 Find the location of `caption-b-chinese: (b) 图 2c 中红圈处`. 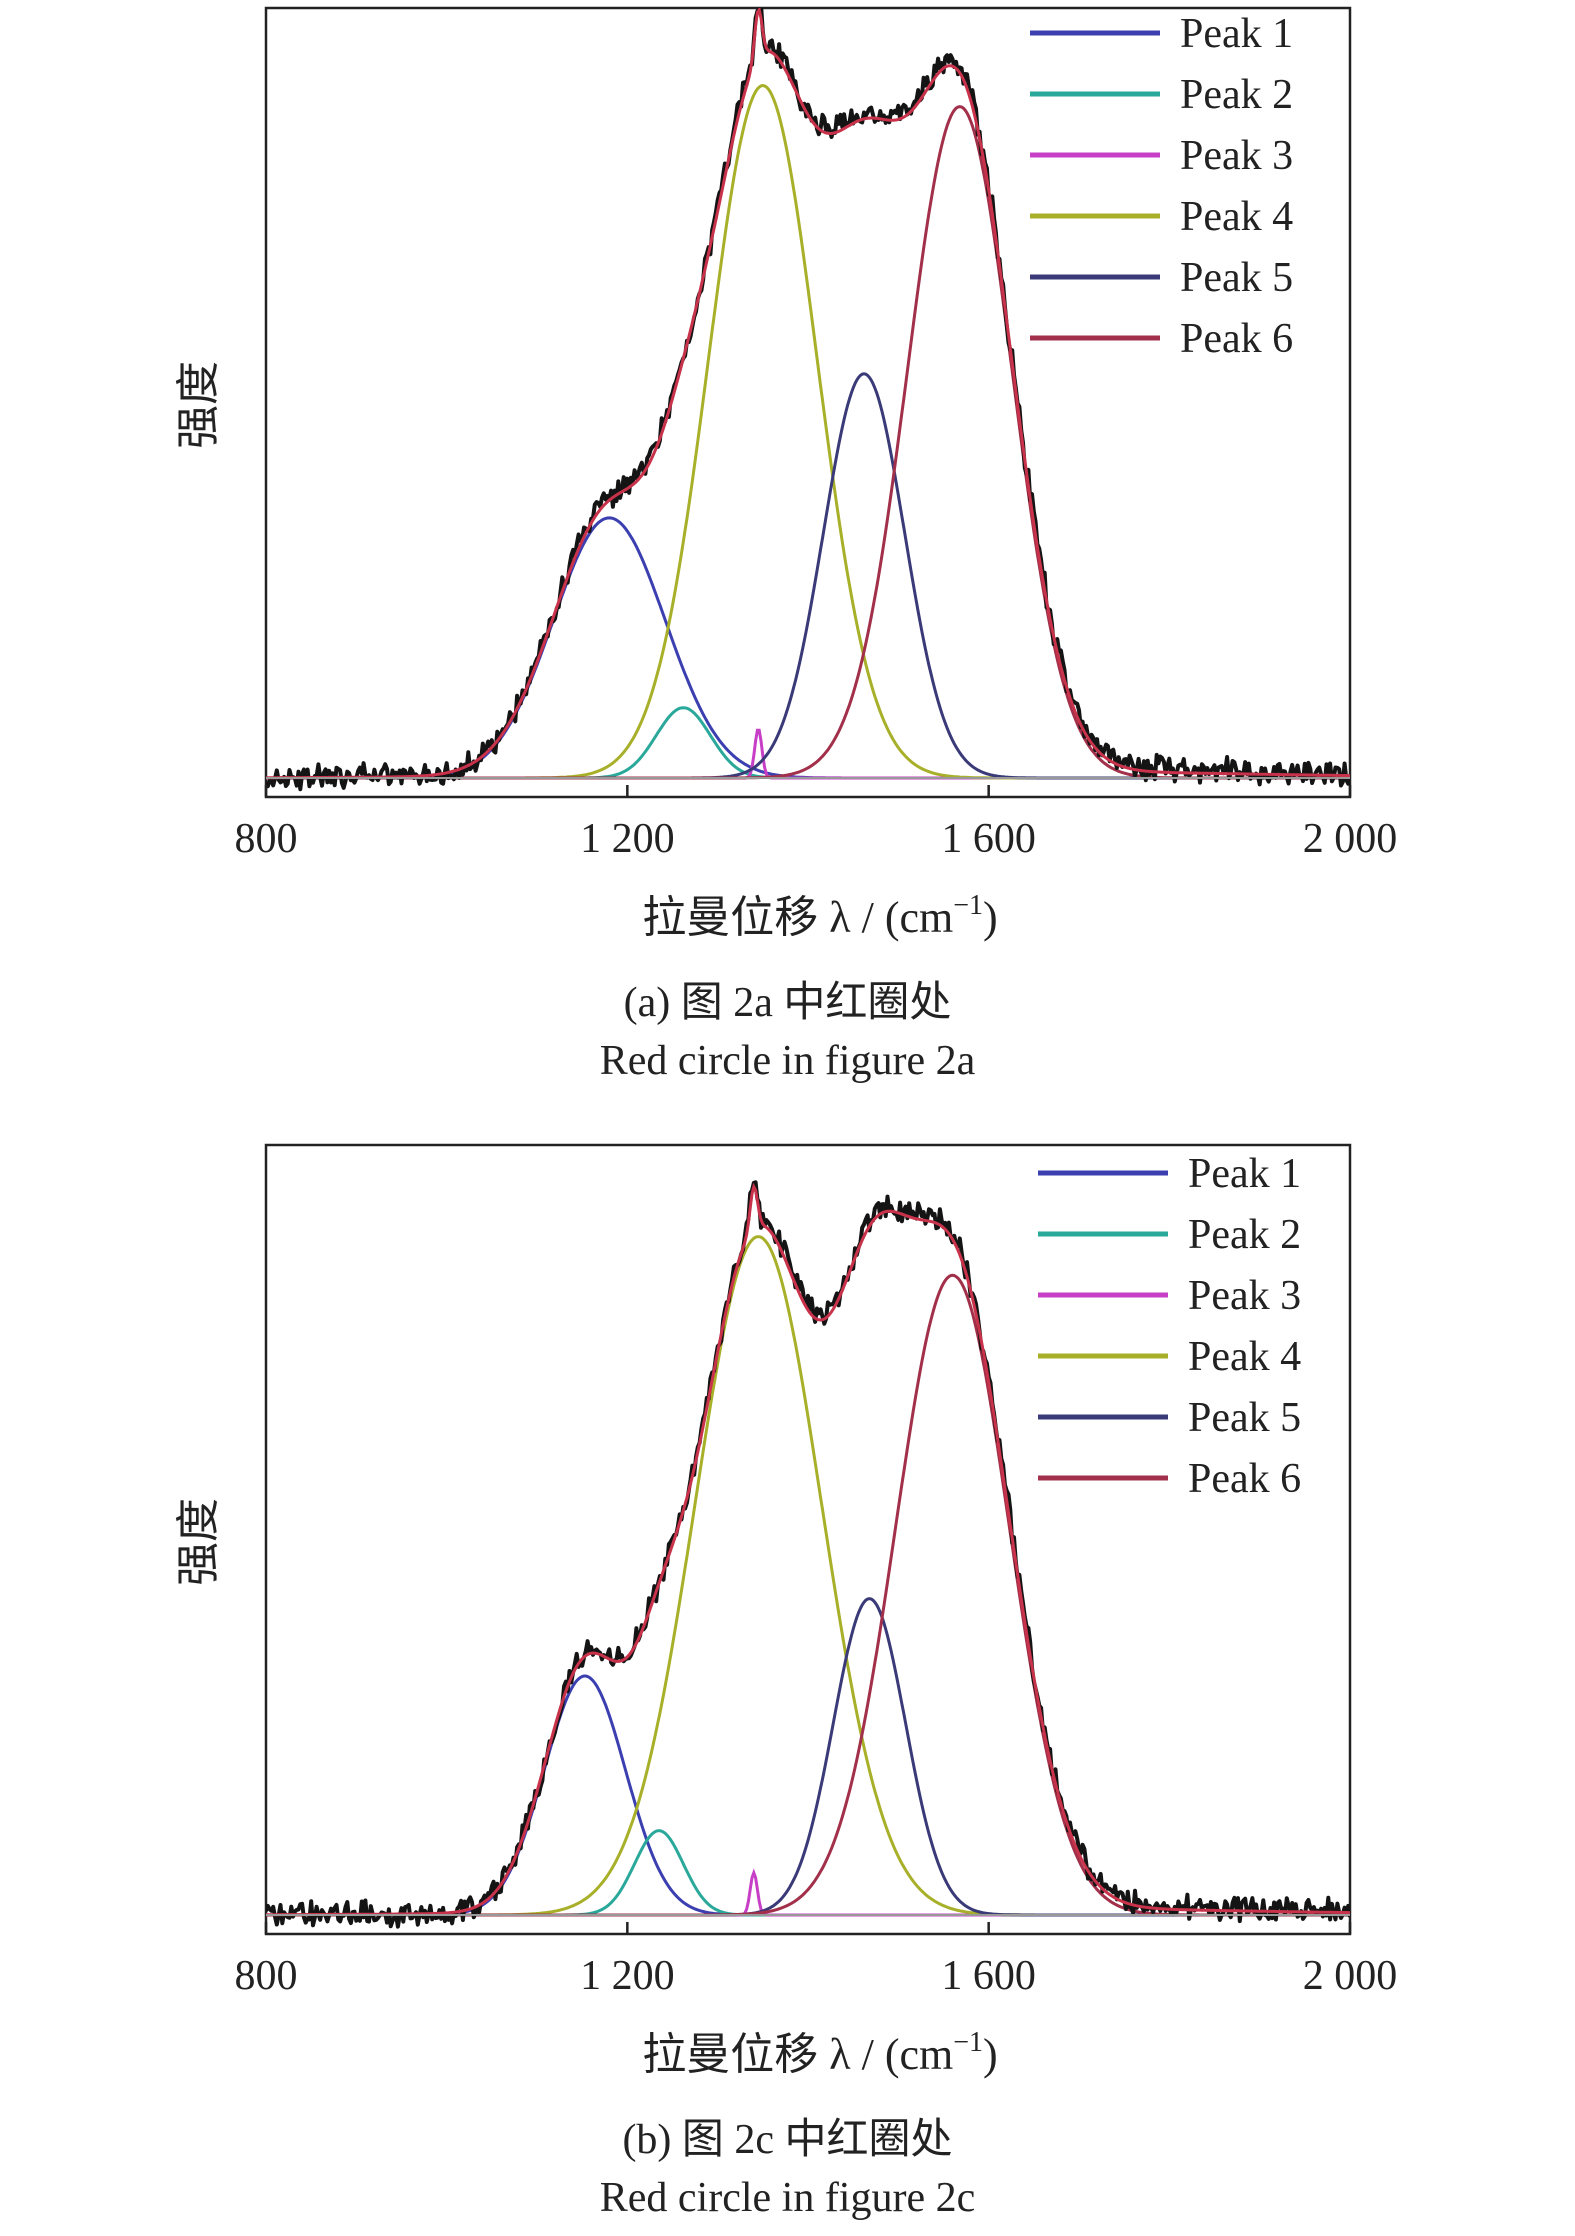

caption-b-chinese: (b) 图 2c 中红圈处 is located at coordinates (787, 2140).